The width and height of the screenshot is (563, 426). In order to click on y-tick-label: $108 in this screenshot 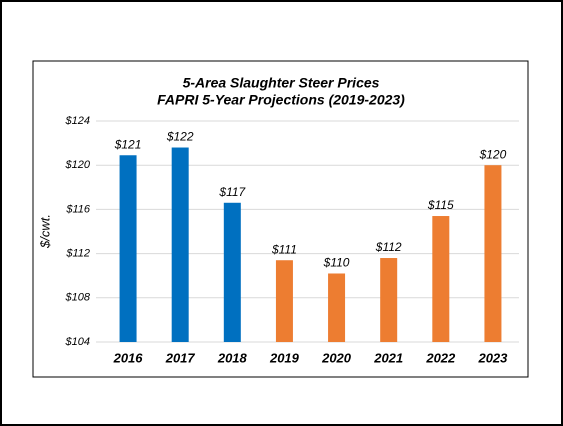, I will do `click(78, 298)`.